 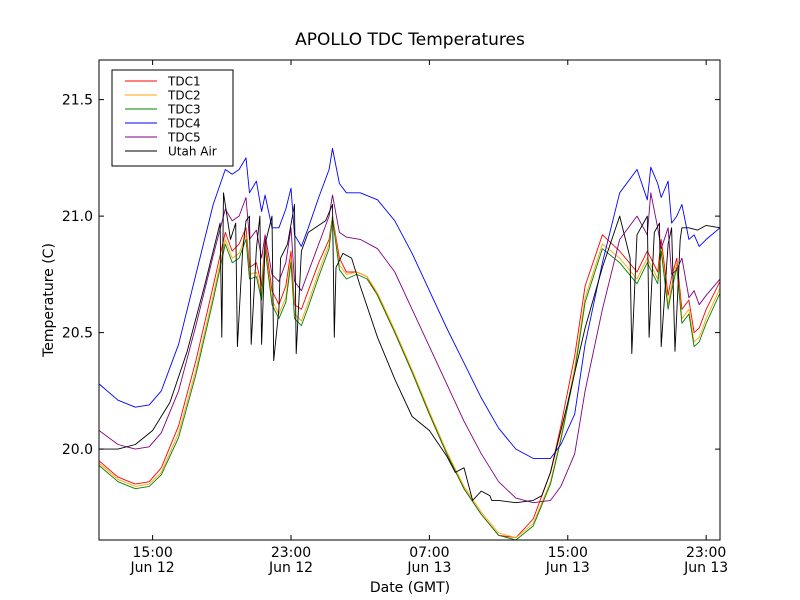 I want to click on y-tick-label: 20.0, so click(x=77, y=450).